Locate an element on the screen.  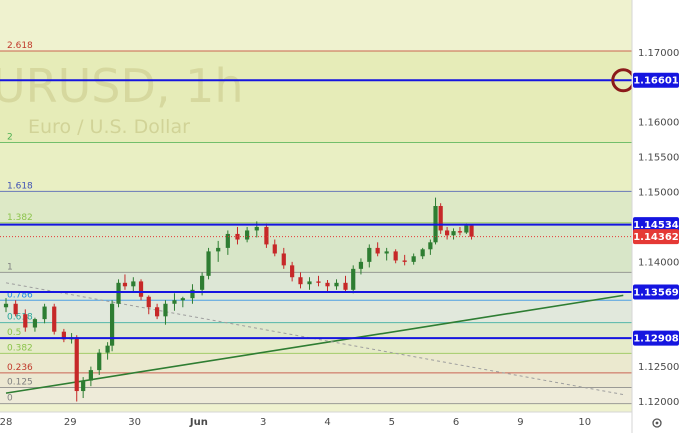
last-price-label: 1.14362 is located at coordinates (656, 237).